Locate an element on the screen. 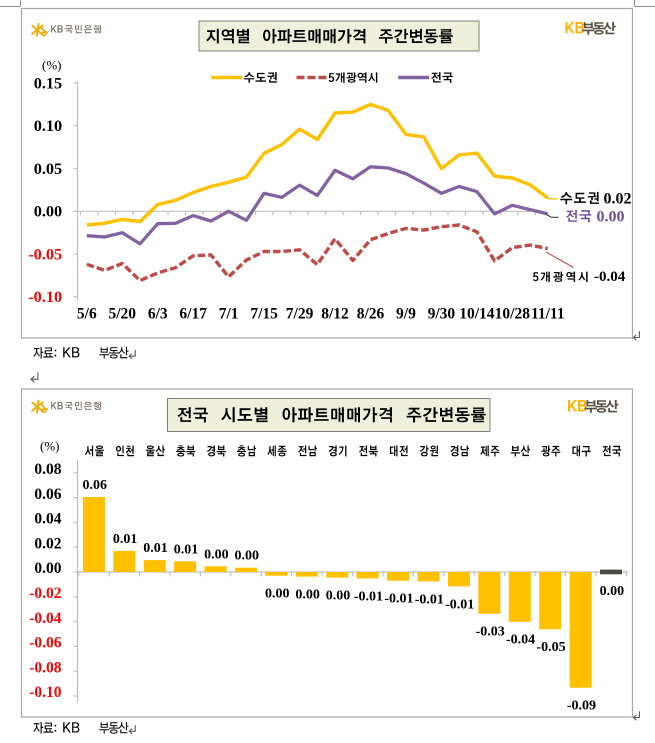 The height and width of the screenshot is (743, 655). svg-text: 7/29 is located at coordinates (300, 313).